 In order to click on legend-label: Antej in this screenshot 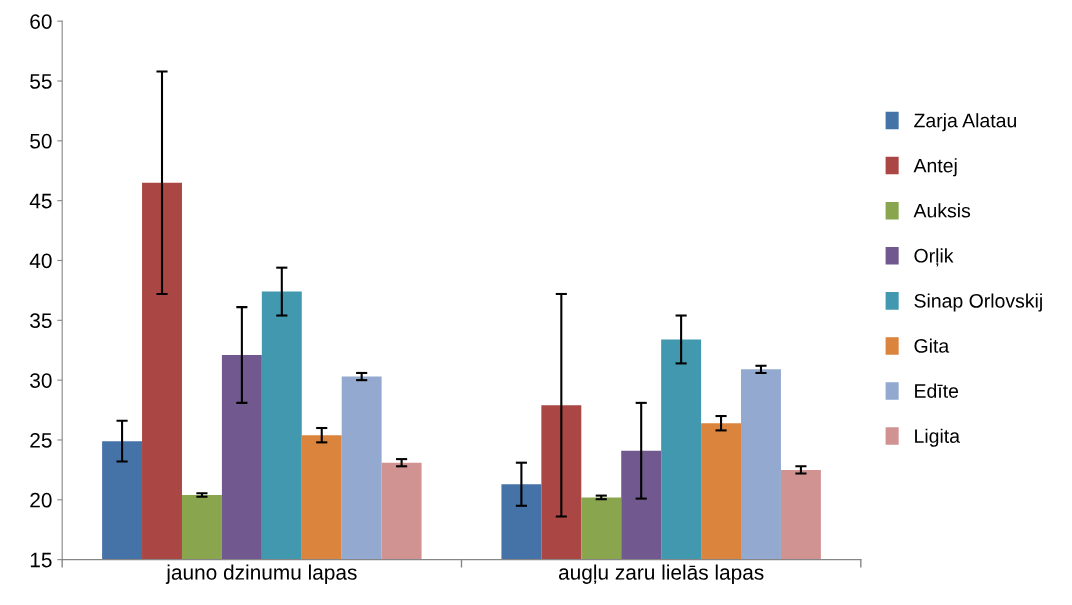, I will do `click(935, 167)`.